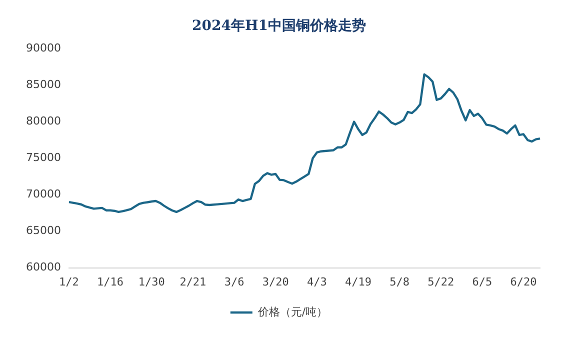  I want to click on x-tick-label: 5/22, so click(441, 281).